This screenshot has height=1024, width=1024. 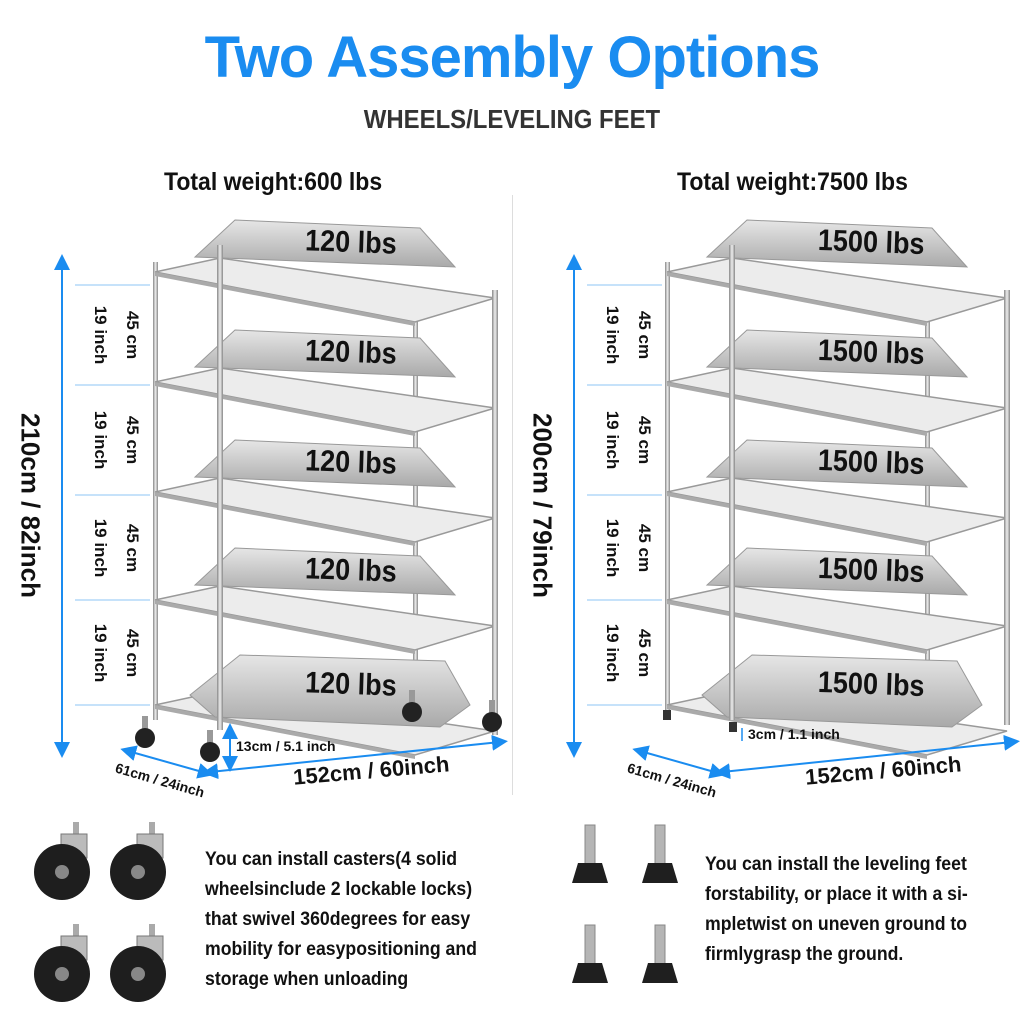 What do you see at coordinates (155, 491) in the screenshot?
I see `left-post-back-left` at bounding box center [155, 491].